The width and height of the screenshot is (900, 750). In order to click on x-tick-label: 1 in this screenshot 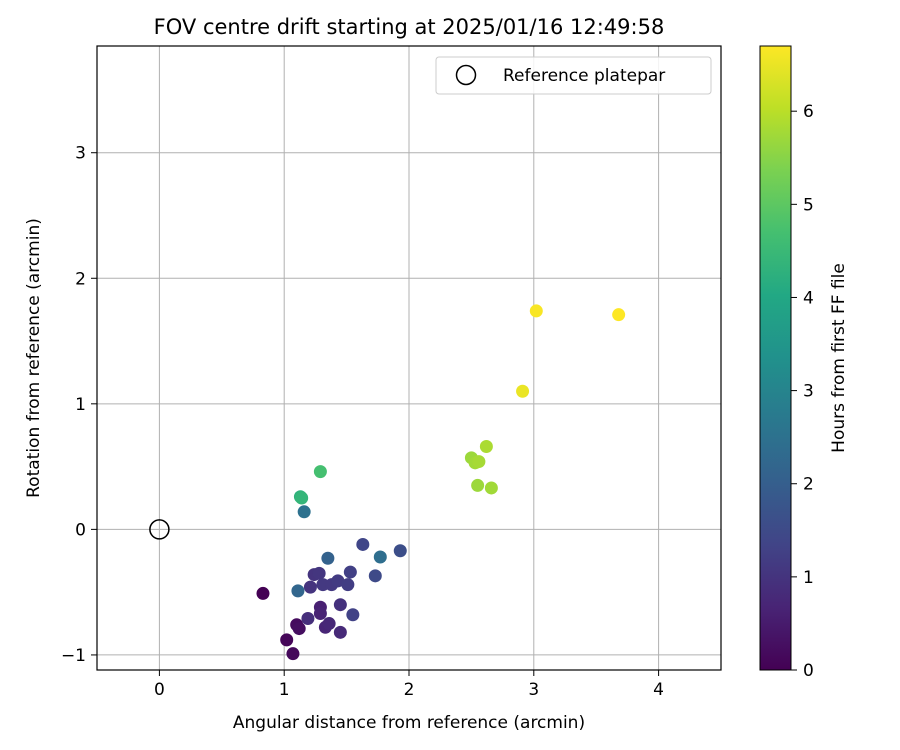, I will do `click(284, 690)`.